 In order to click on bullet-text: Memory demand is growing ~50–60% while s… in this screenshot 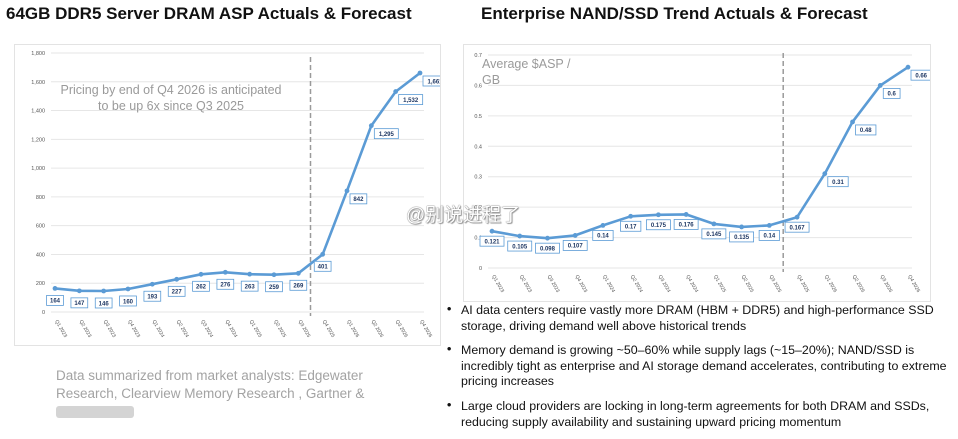, I will do `click(704, 366)`.